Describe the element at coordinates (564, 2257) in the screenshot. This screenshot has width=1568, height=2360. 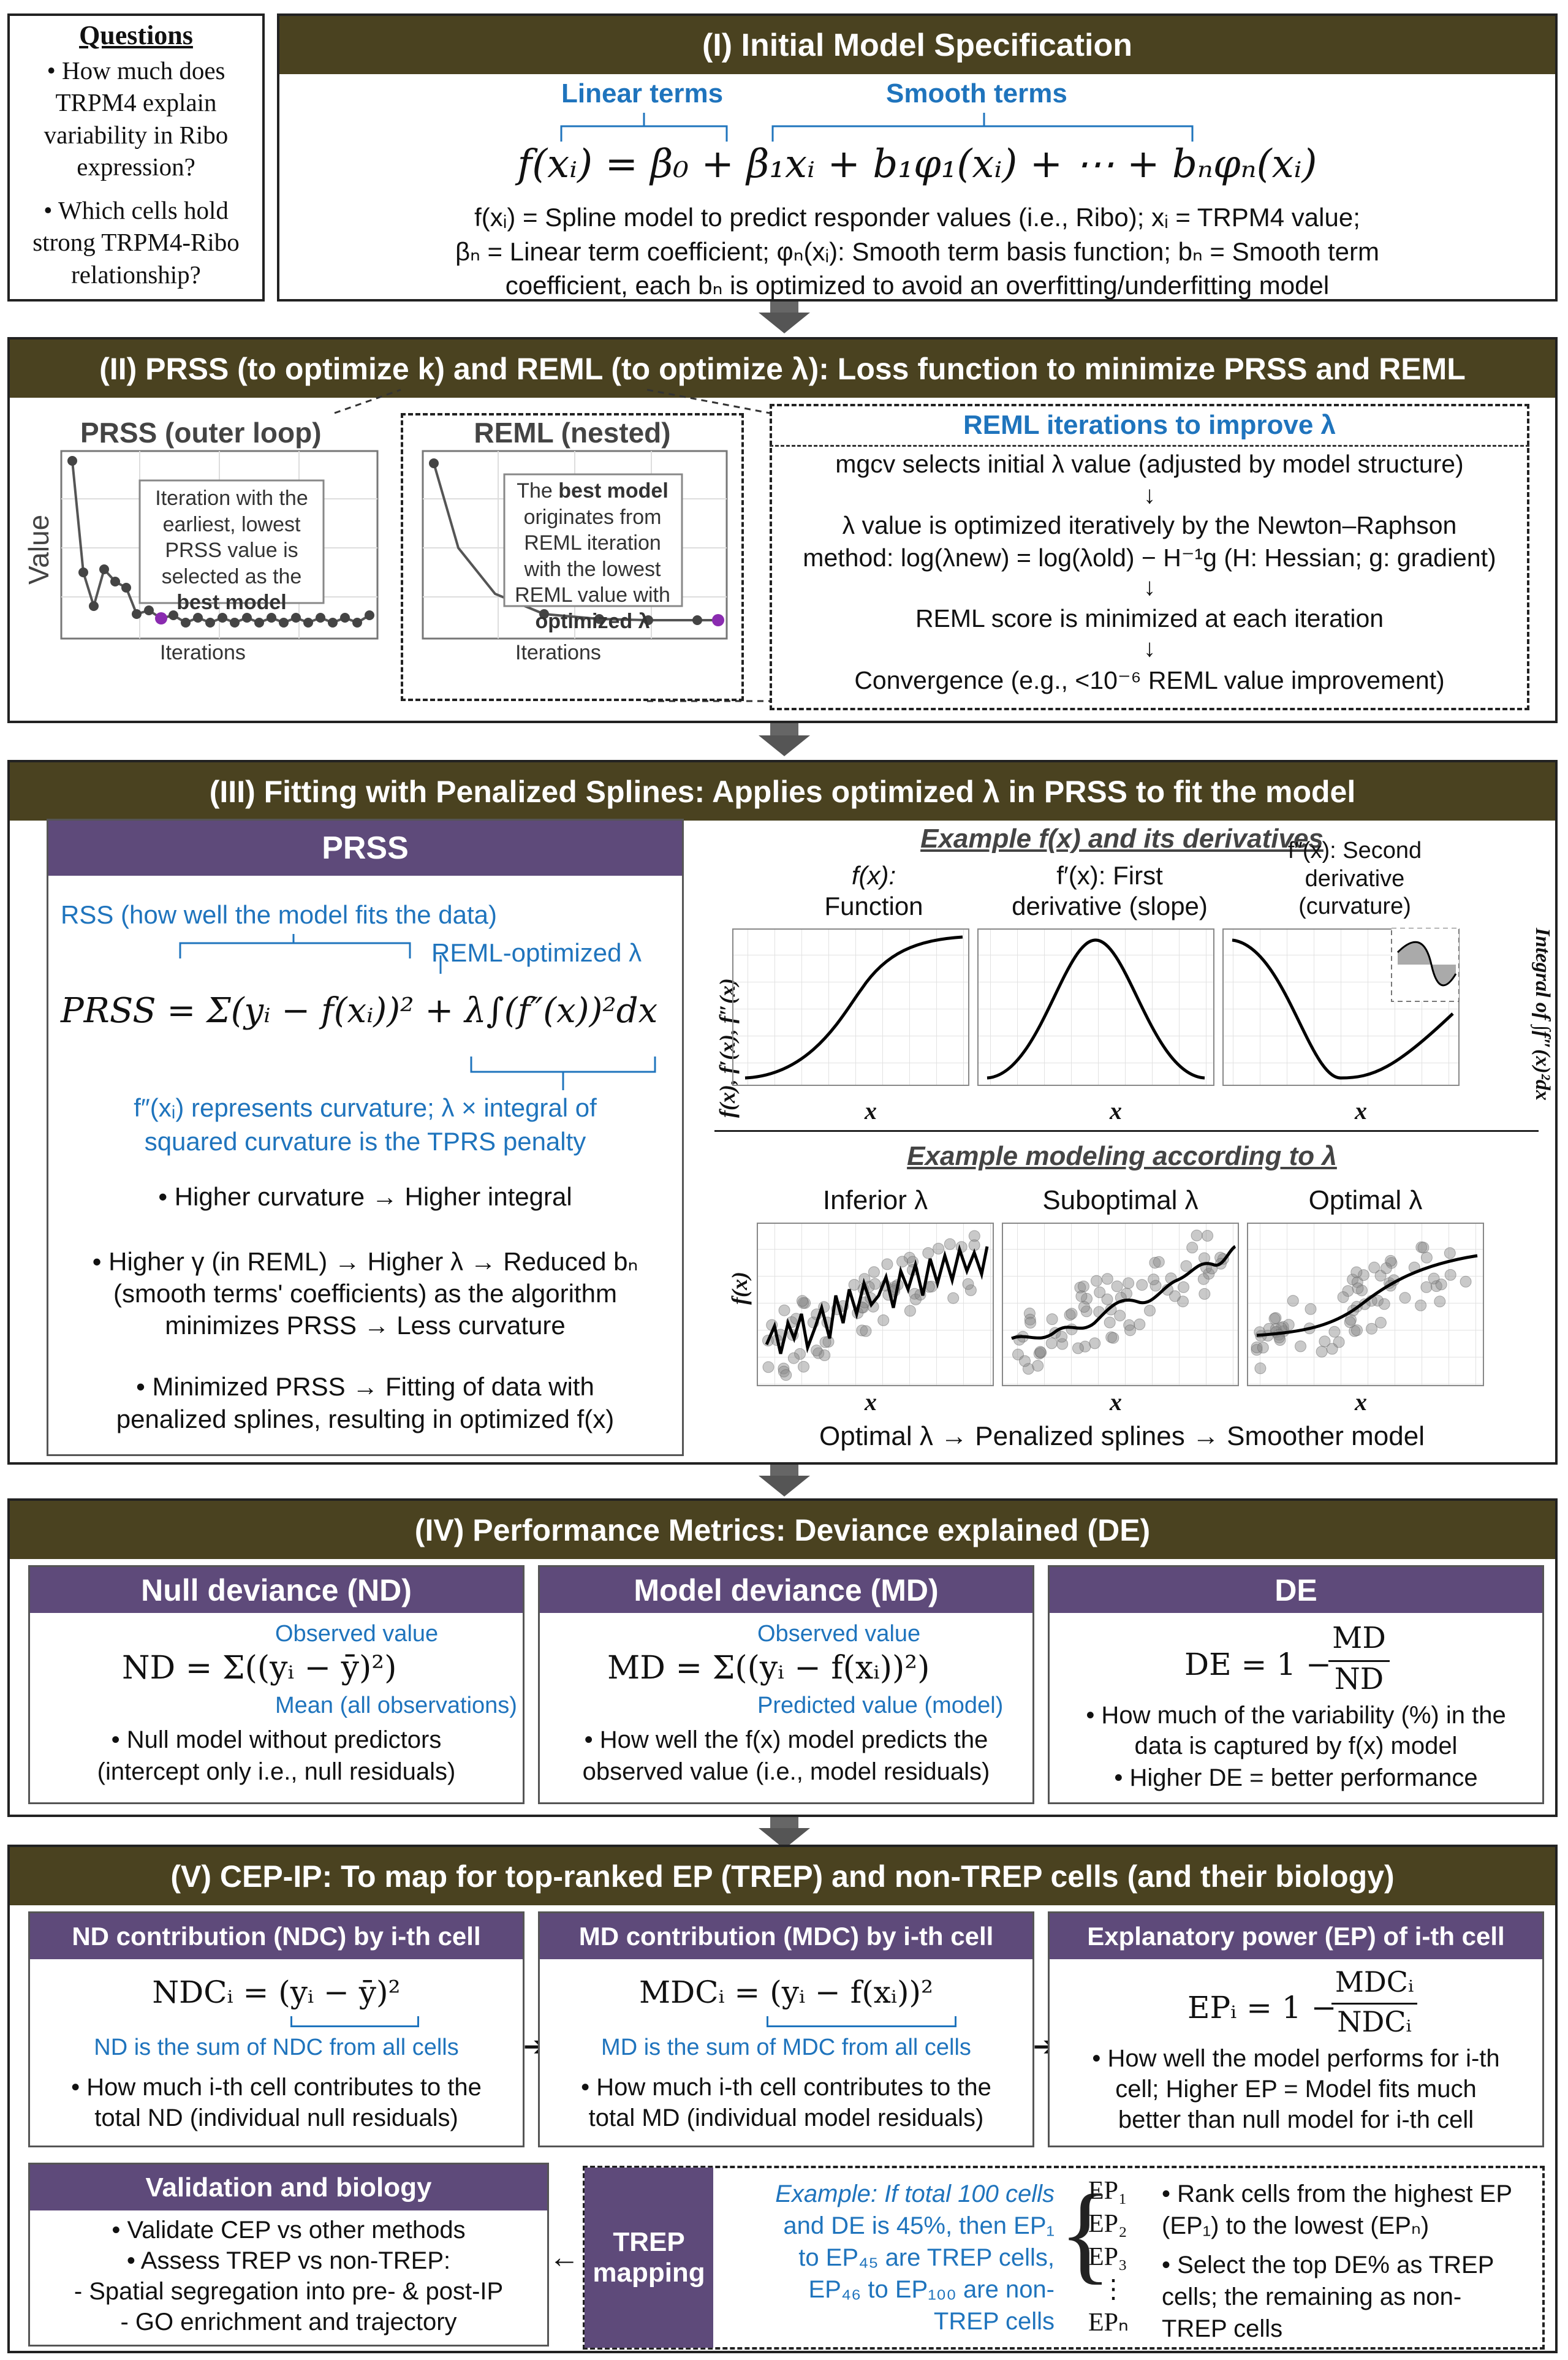
I see `arrow-trep-validation: ←` at that location.